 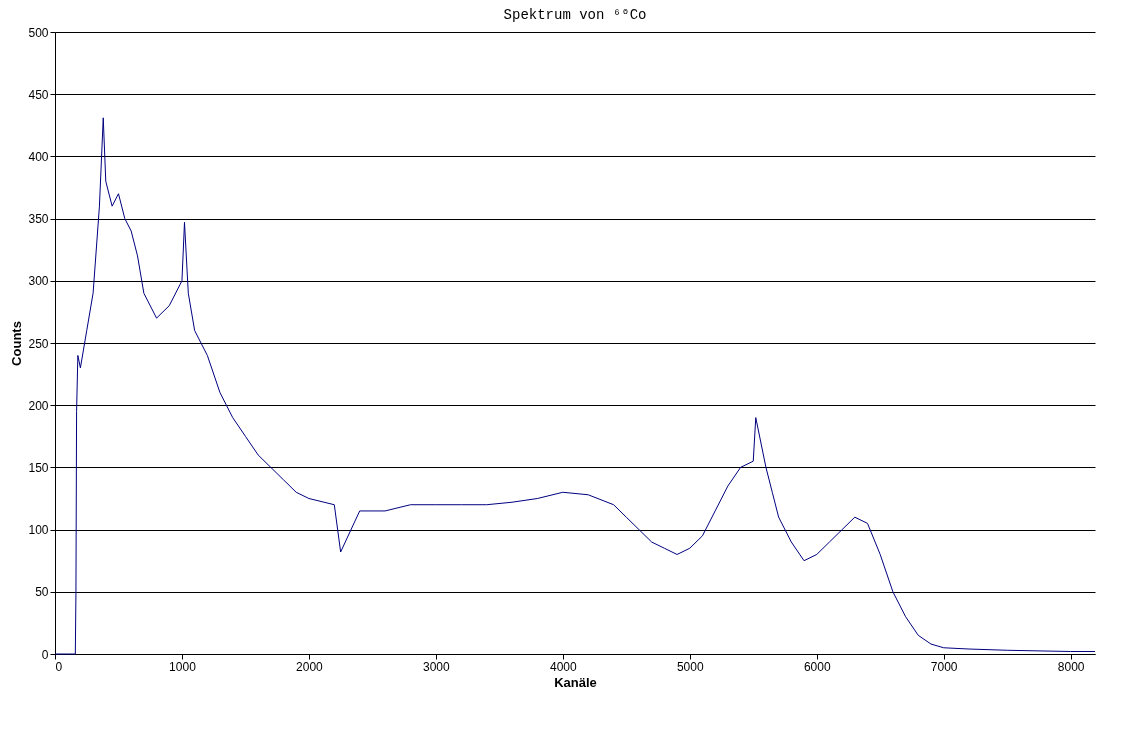 I want to click on y-tick-label: 50, so click(x=42, y=592).